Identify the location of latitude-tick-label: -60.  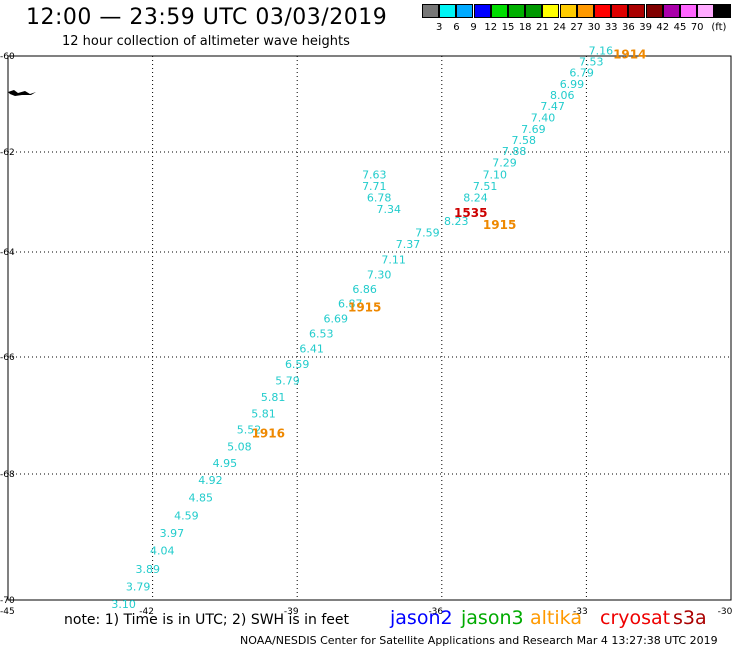
(7, 57).